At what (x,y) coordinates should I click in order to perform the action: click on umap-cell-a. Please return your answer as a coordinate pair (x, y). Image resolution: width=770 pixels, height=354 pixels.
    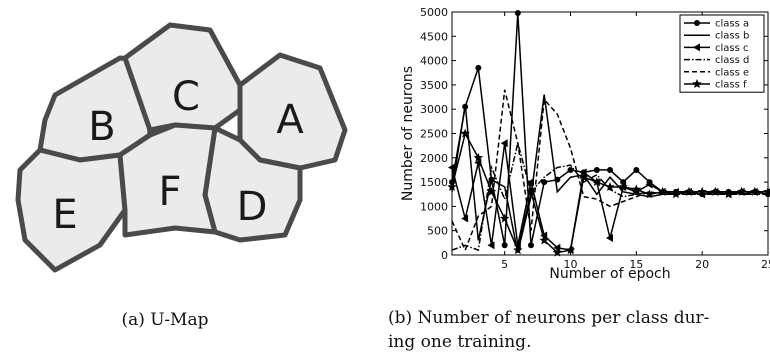
    Looking at the image, I should click on (292, 111).